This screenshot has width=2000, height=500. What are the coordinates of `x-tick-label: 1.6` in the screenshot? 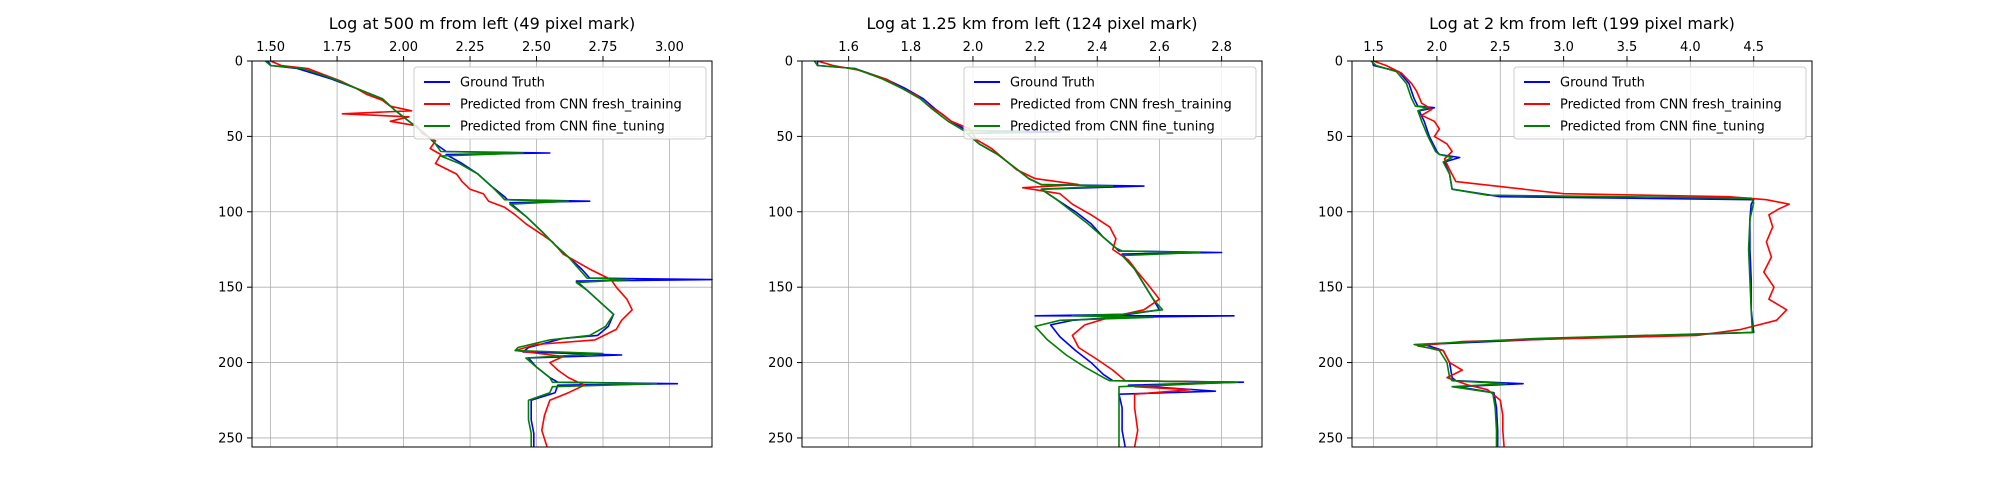 It's located at (848, 47).